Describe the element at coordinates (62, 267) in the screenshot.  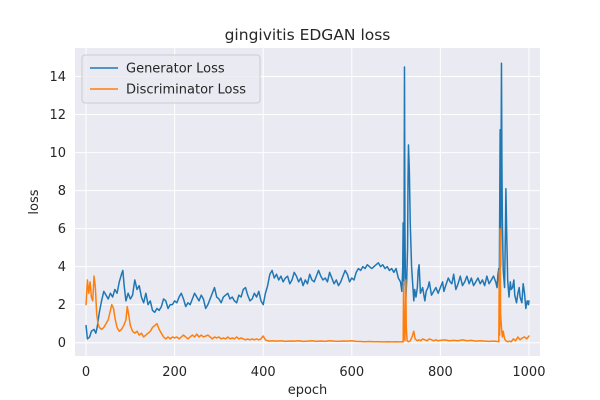
I see `y-tick-label: 4` at that location.